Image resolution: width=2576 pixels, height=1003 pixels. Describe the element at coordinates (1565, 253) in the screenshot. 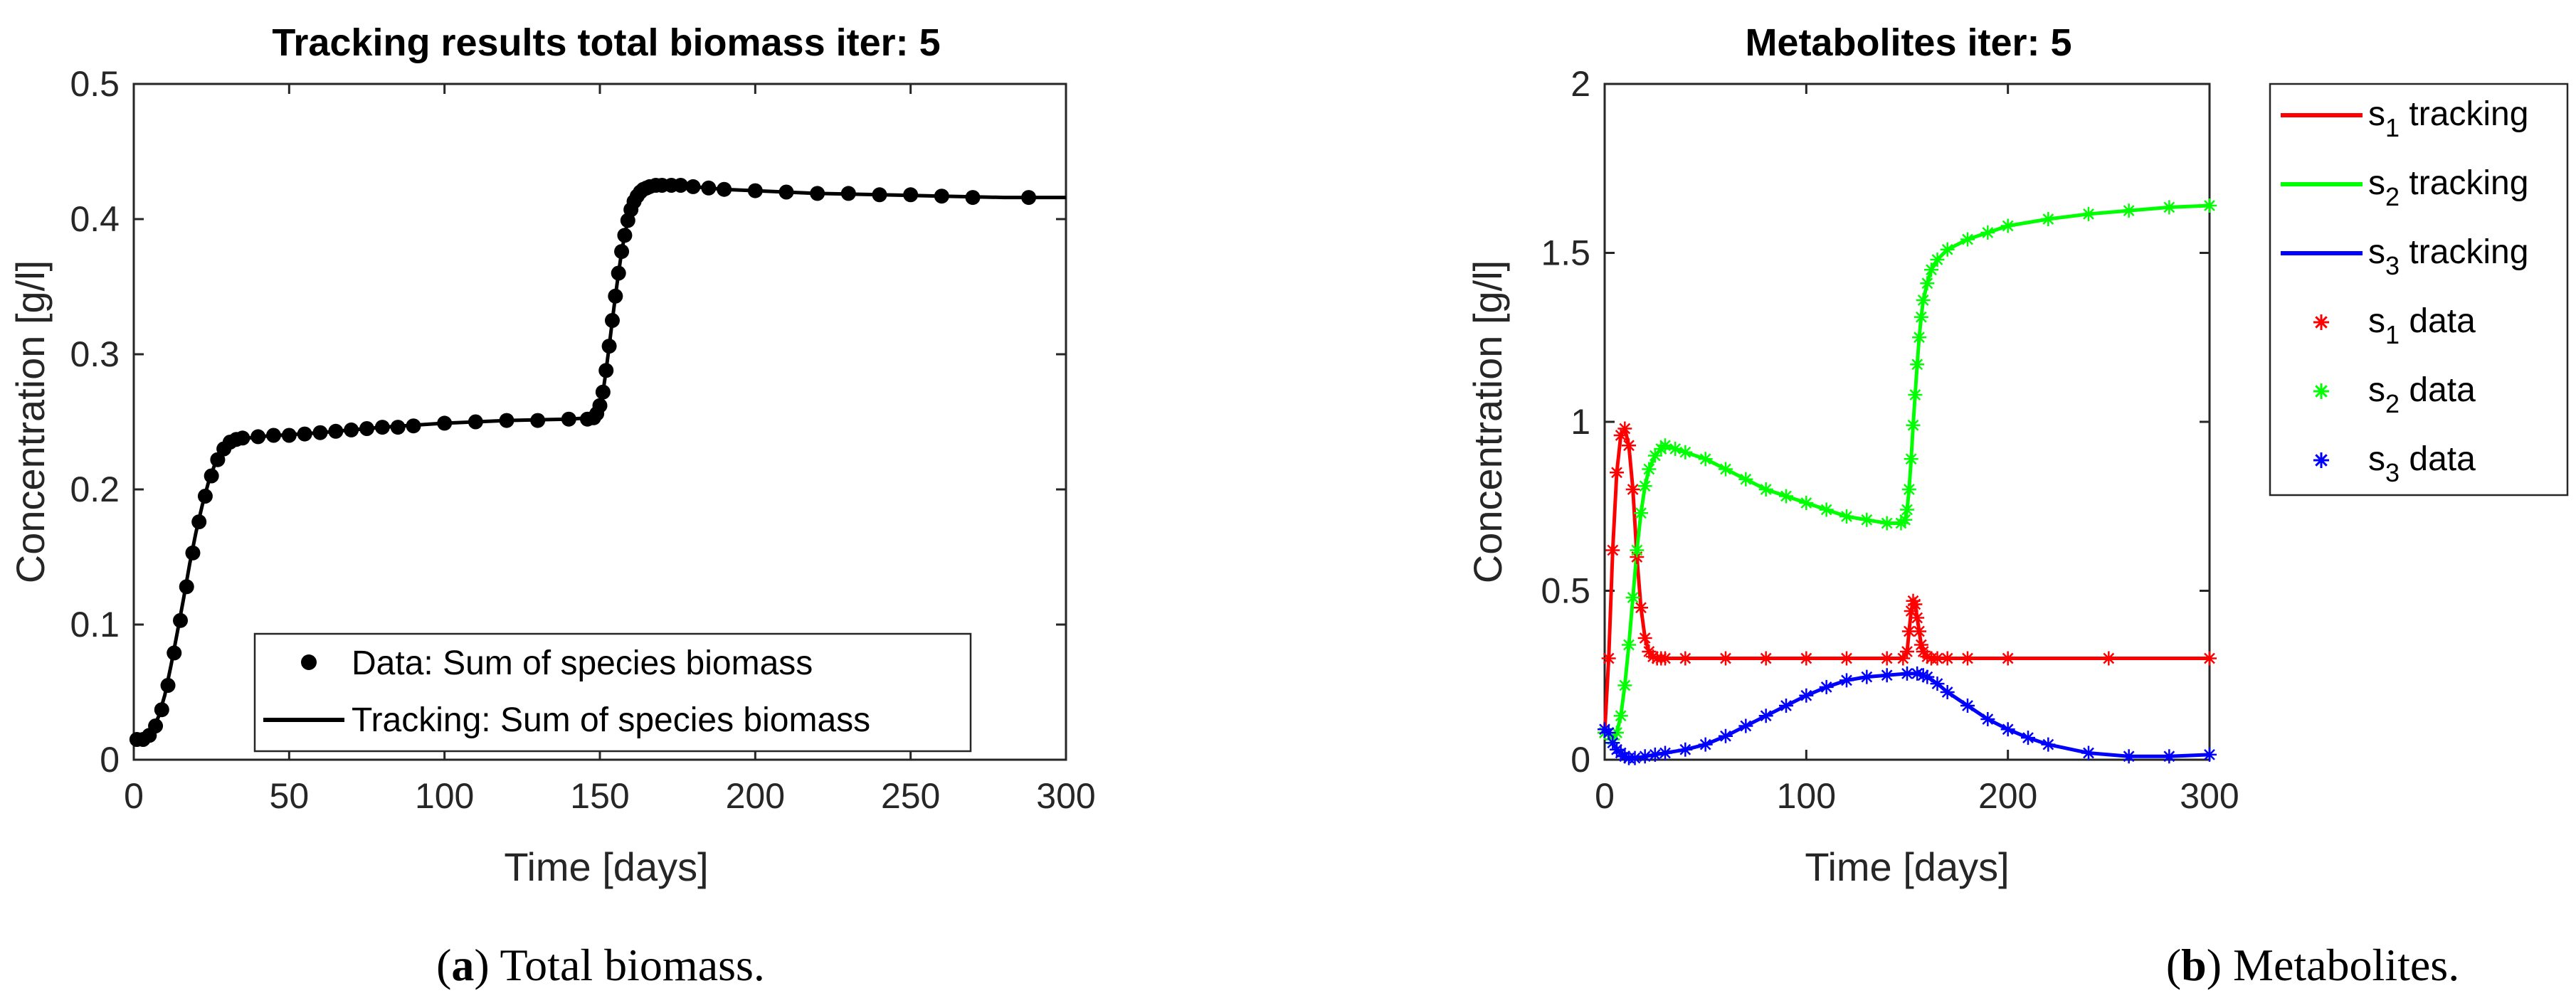

I see `y-tick-label: 1.5` at that location.